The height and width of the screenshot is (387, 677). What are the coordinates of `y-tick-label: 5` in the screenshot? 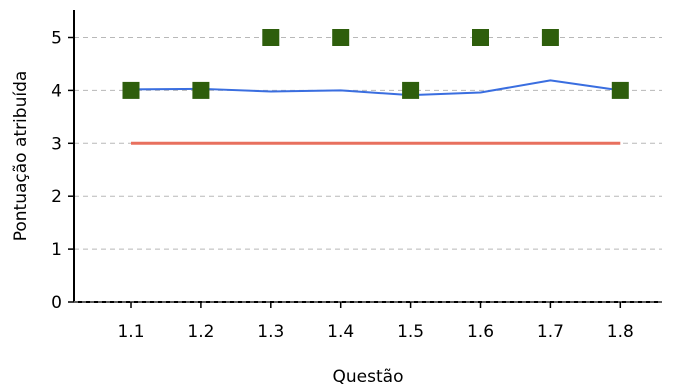 It's located at (56, 39).